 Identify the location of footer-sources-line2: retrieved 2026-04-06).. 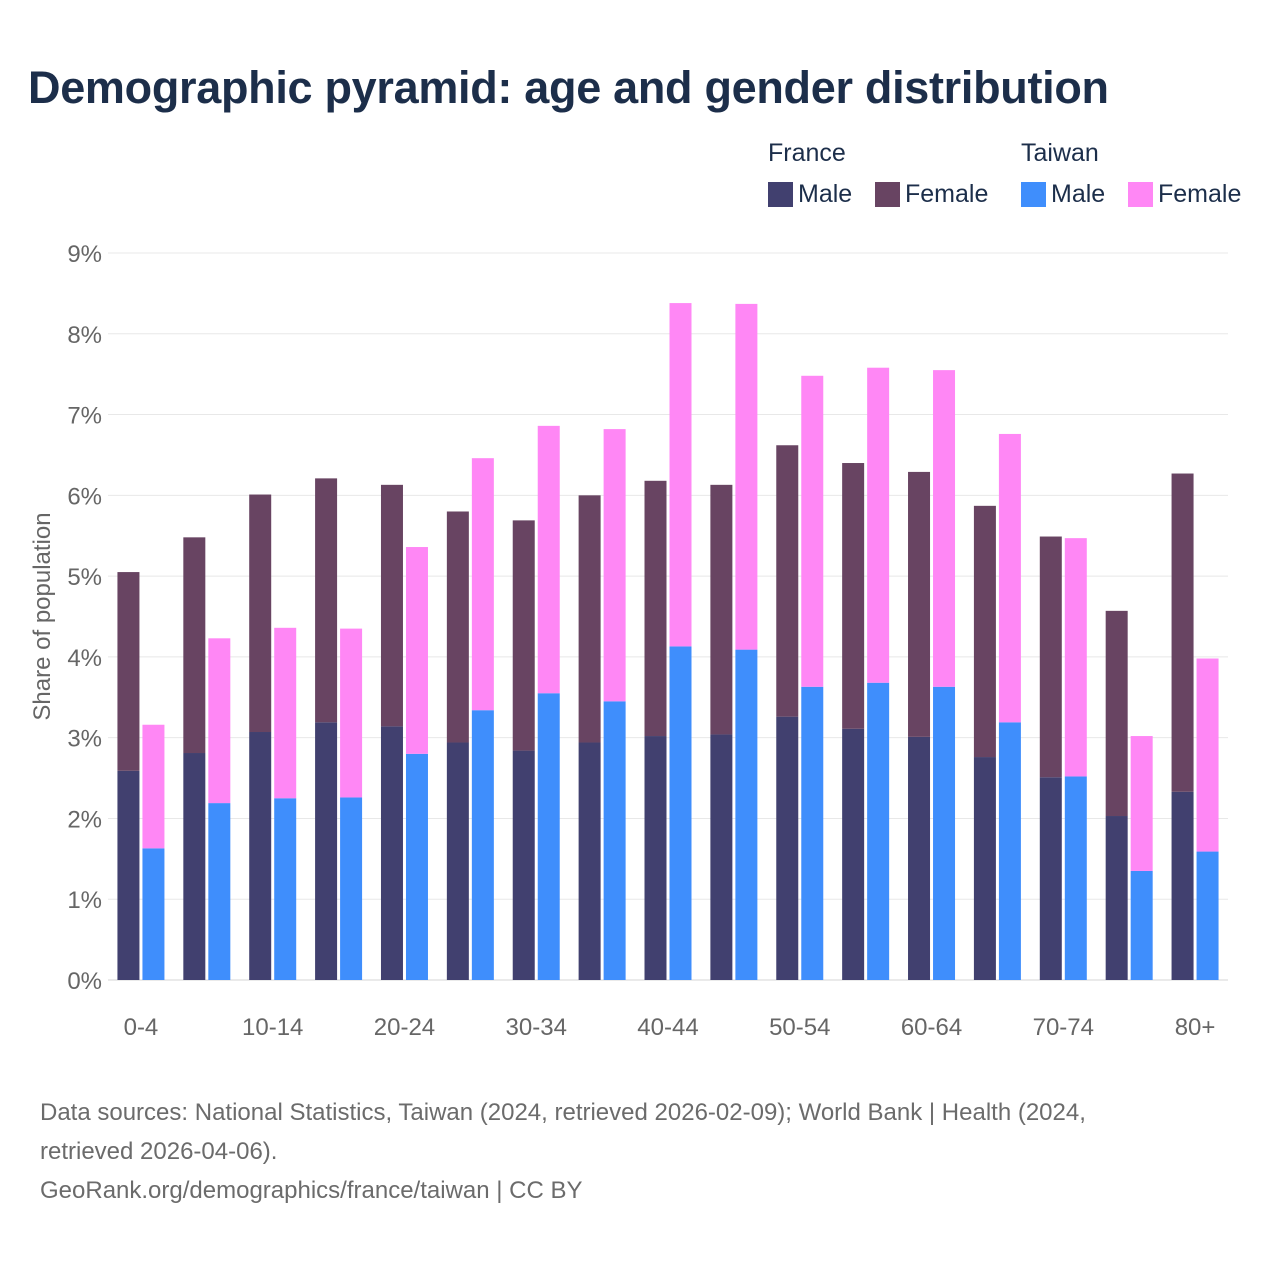
(159, 1151).